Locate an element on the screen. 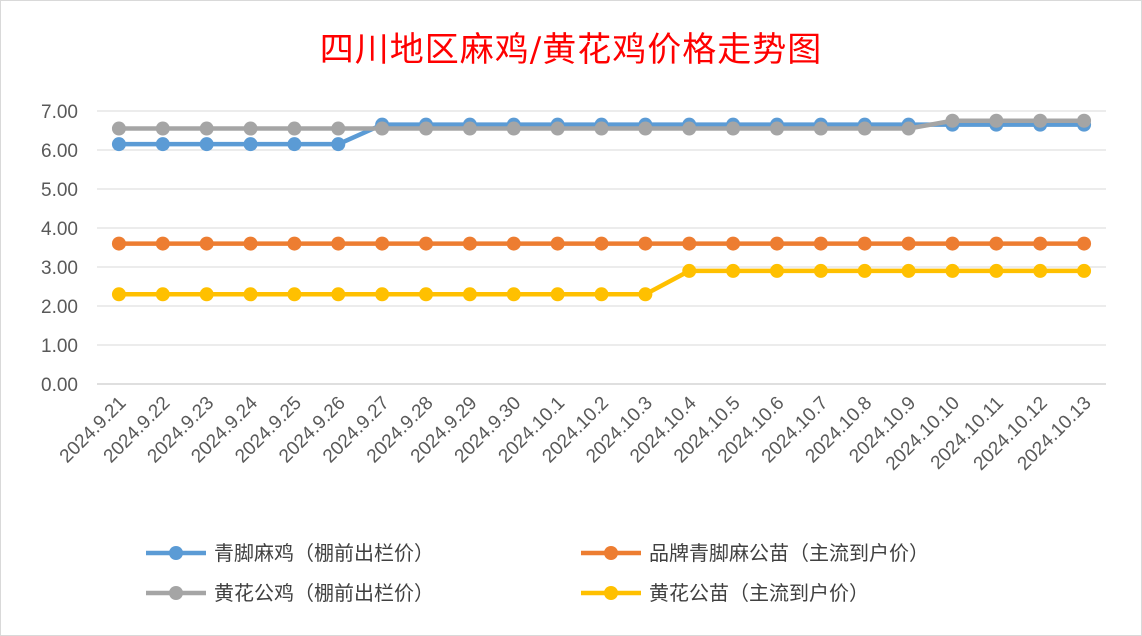 The image size is (1142, 636). legend-item: 黄花公苗（主流到户价） is located at coordinates (725, 593).